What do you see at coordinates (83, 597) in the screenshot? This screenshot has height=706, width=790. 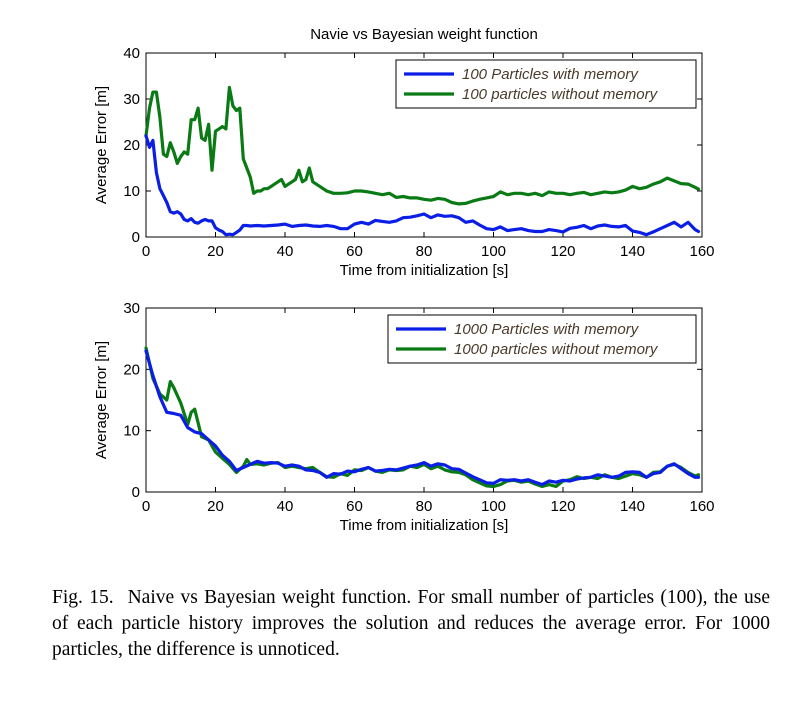 I see `figure-caption-label: Fig. 15.` at bounding box center [83, 597].